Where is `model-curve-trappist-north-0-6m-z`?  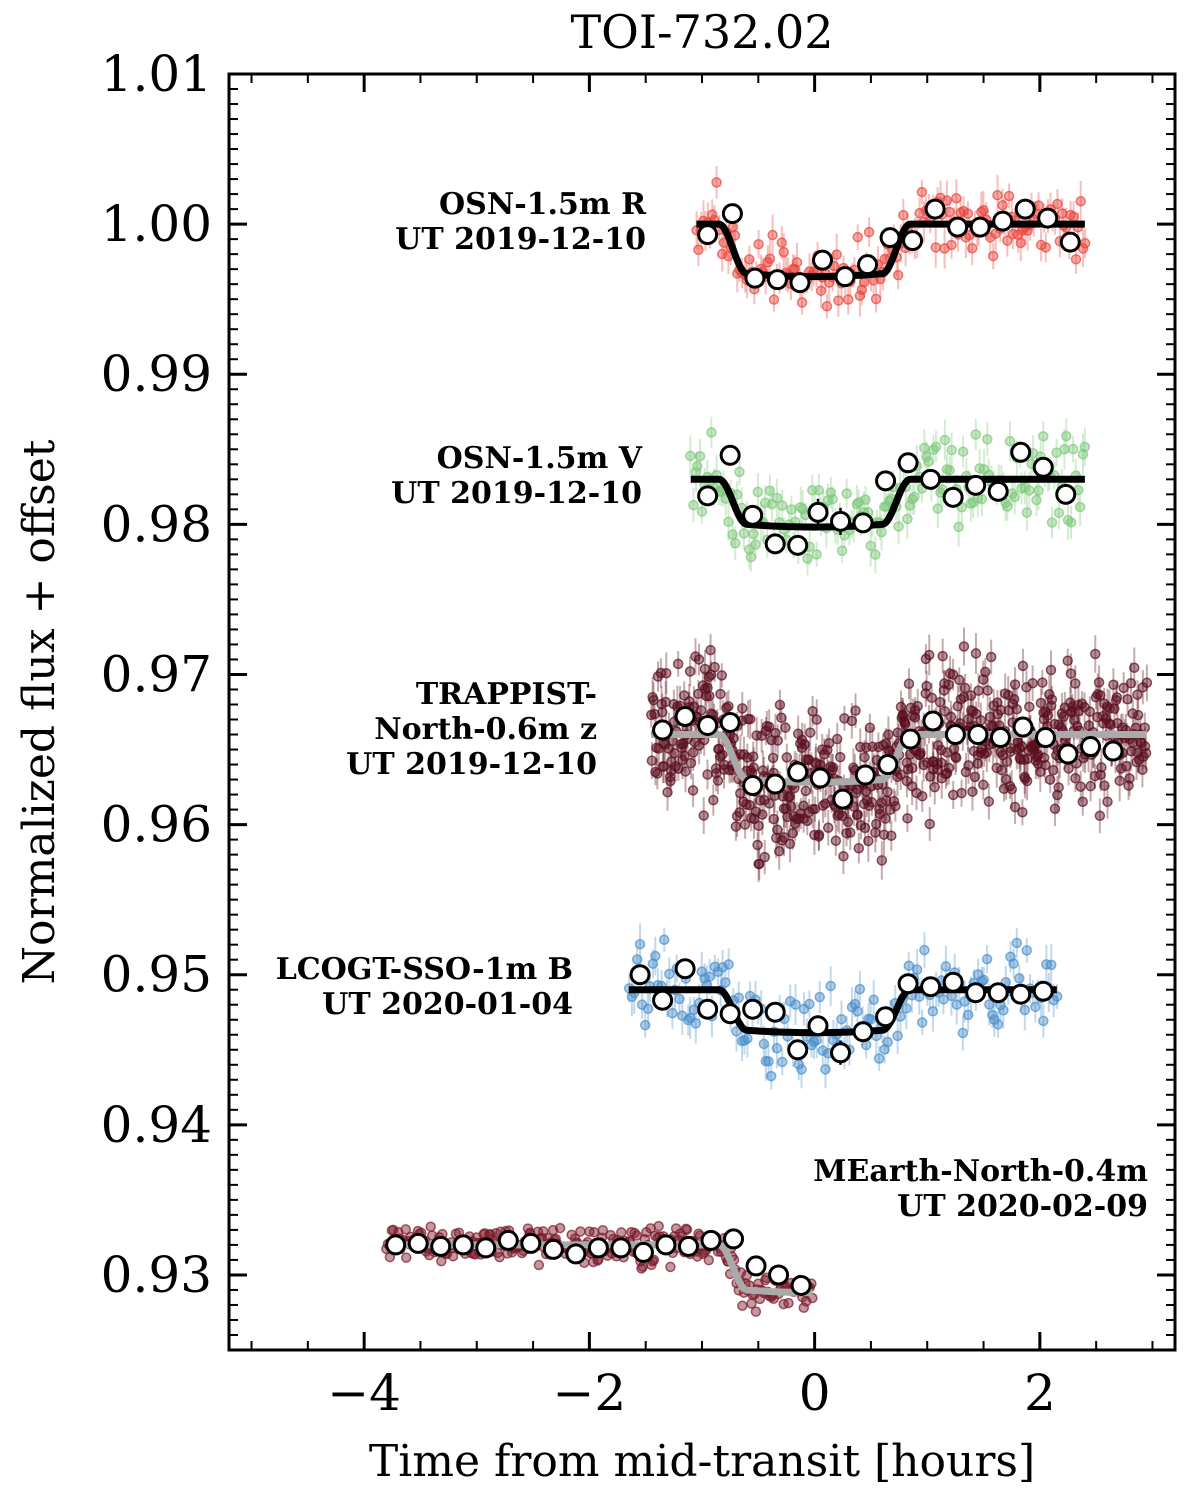 model-curve-trappist-north-0-6m-z is located at coordinates (899, 758).